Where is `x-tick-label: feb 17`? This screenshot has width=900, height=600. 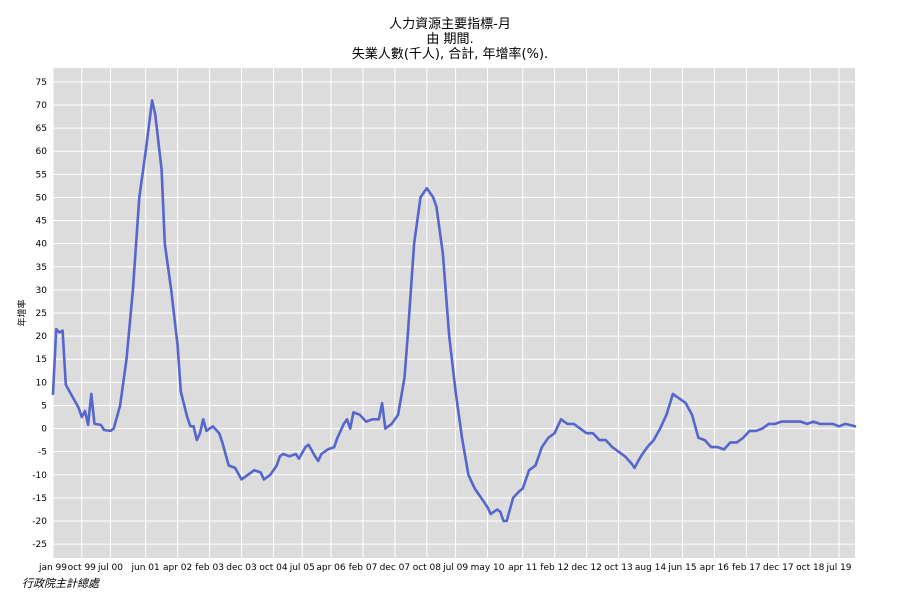 x-tick-label: feb 17 is located at coordinates (746, 568).